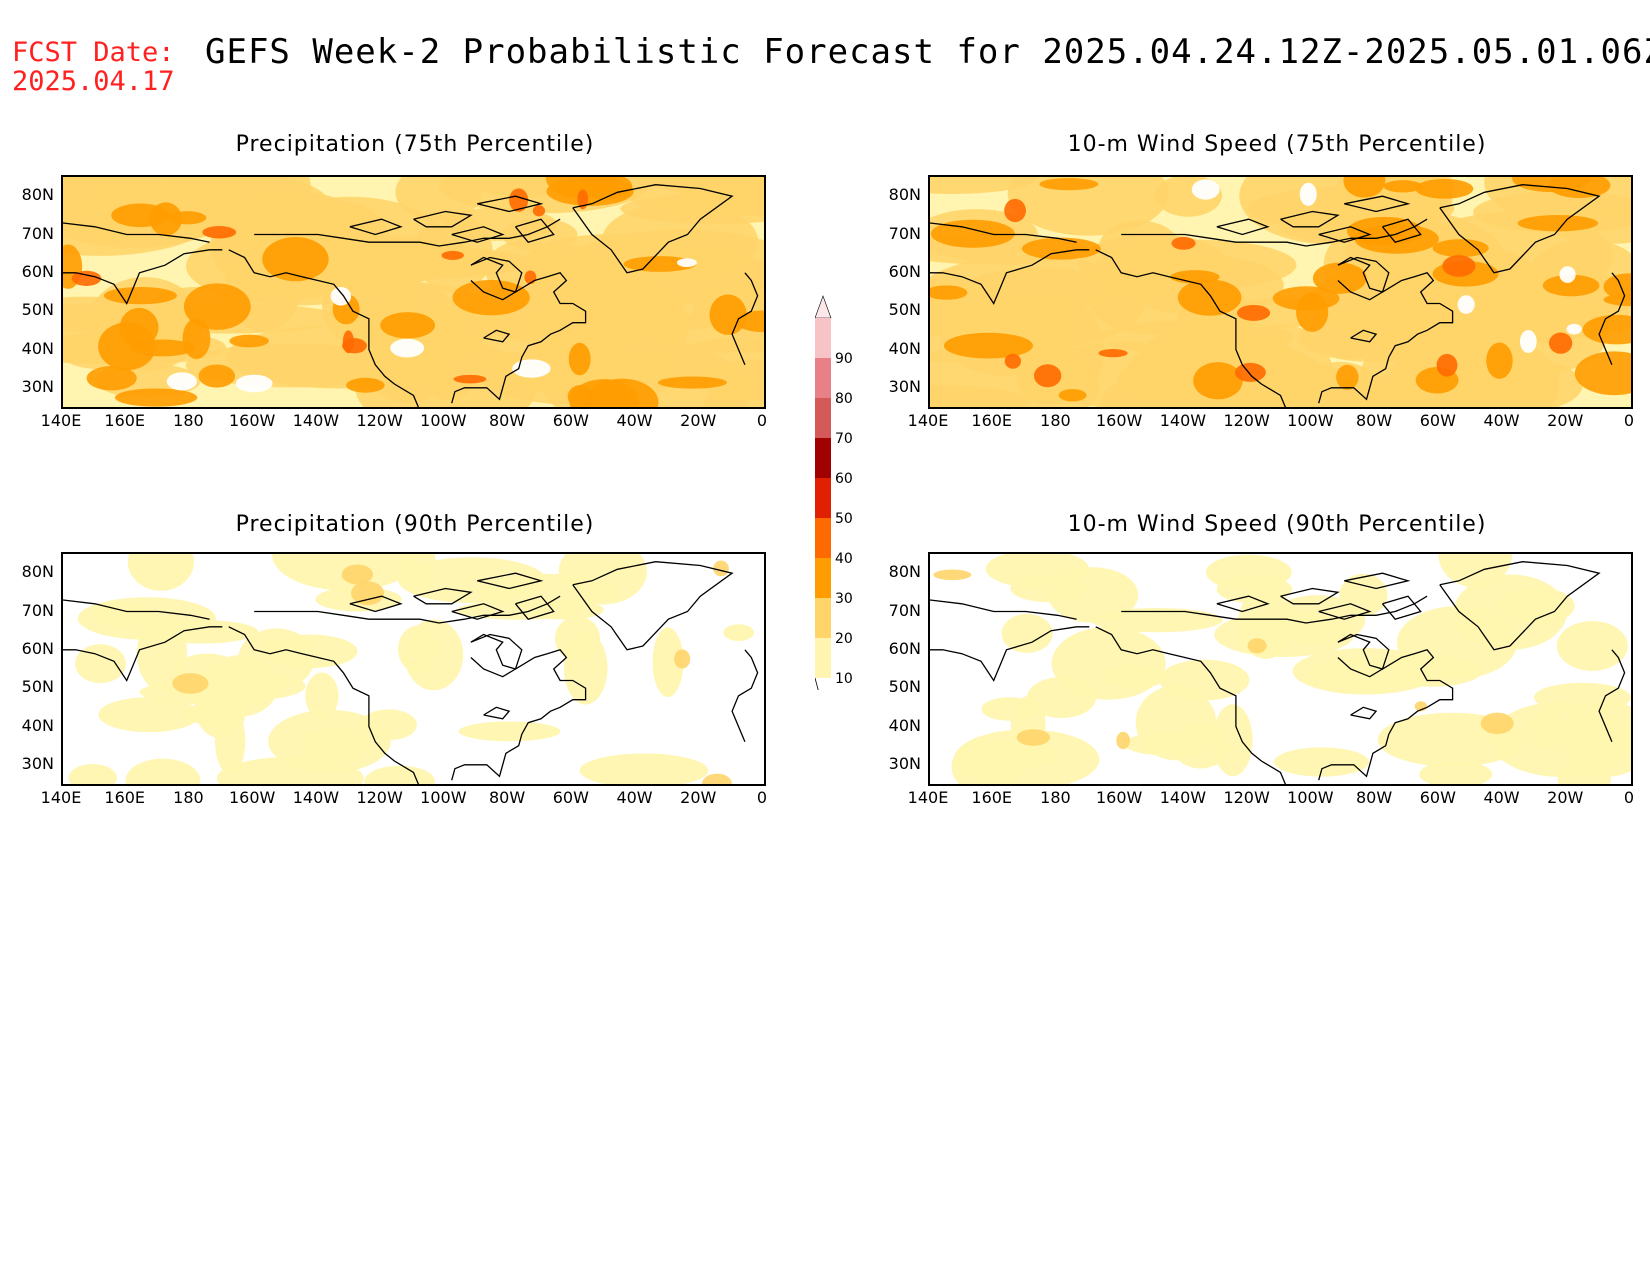 This screenshot has height=1275, width=1650. What do you see at coordinates (844, 439) in the screenshot?
I see `colorbar-label: 70` at bounding box center [844, 439].